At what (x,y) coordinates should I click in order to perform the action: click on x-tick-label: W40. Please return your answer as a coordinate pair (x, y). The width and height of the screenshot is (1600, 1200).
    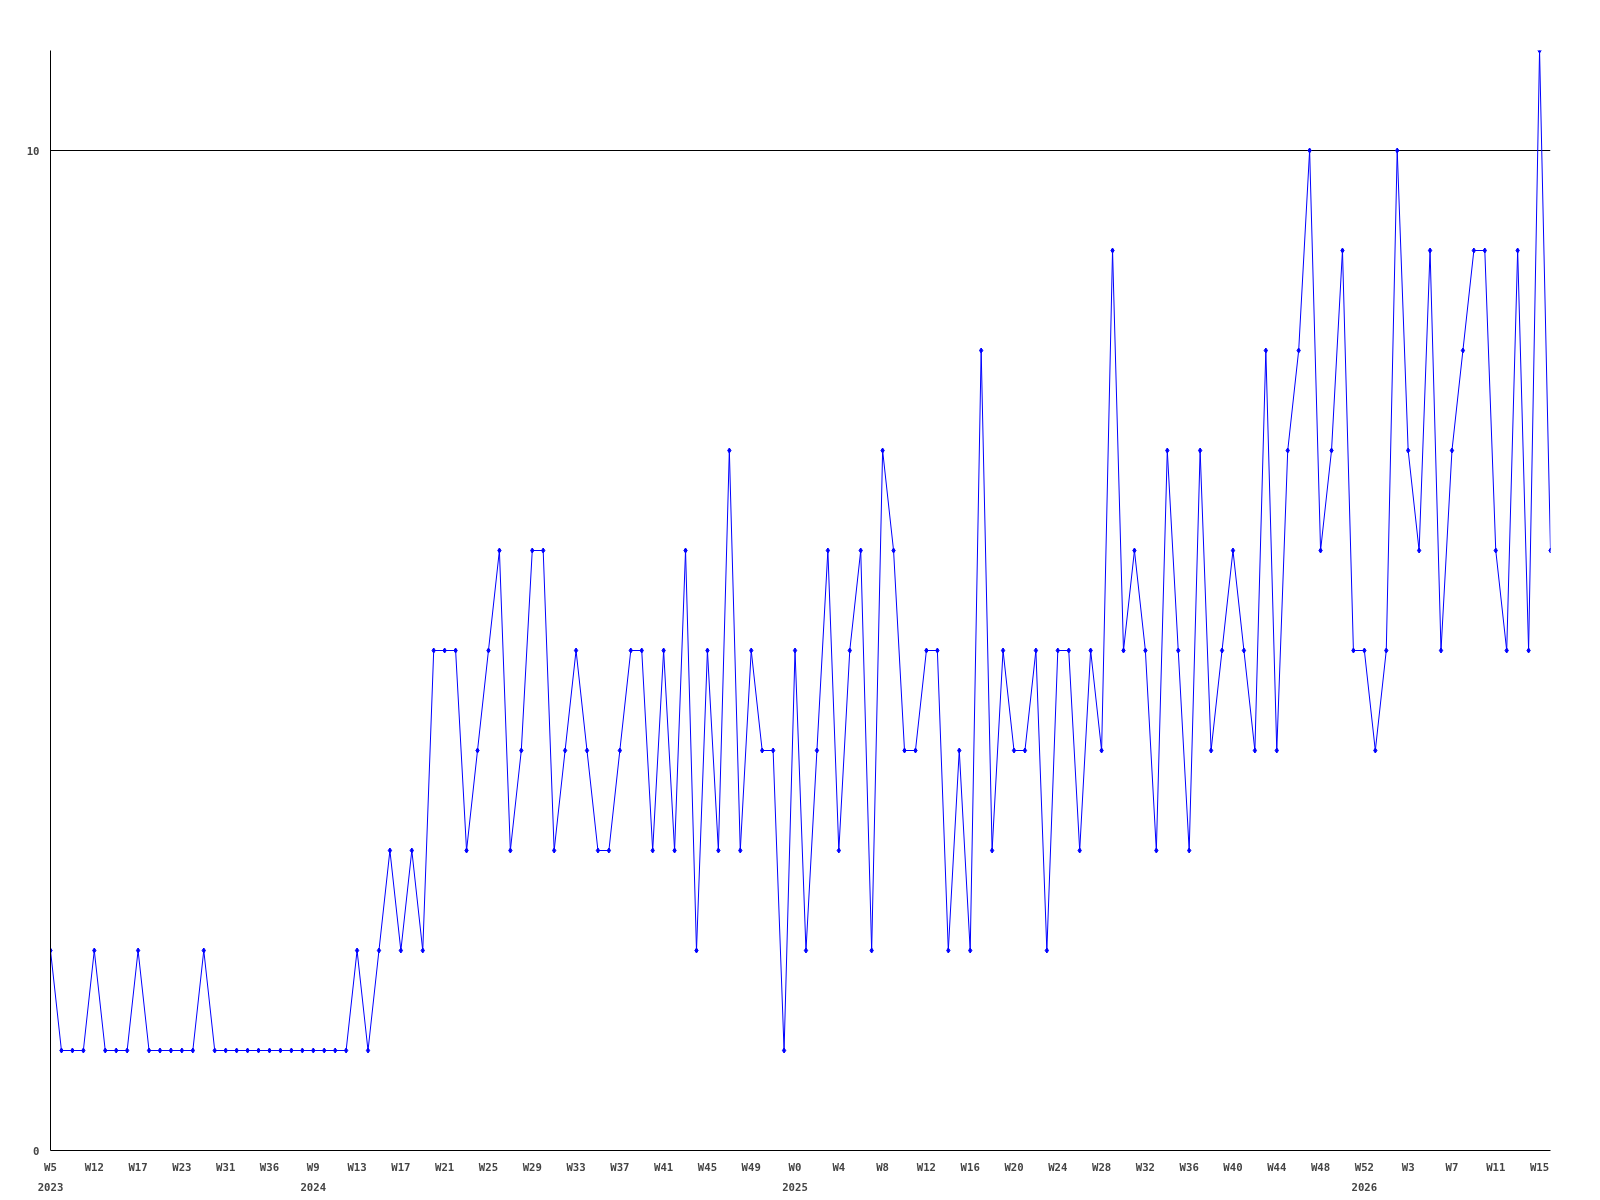
    Looking at the image, I should click on (1233, 1167).